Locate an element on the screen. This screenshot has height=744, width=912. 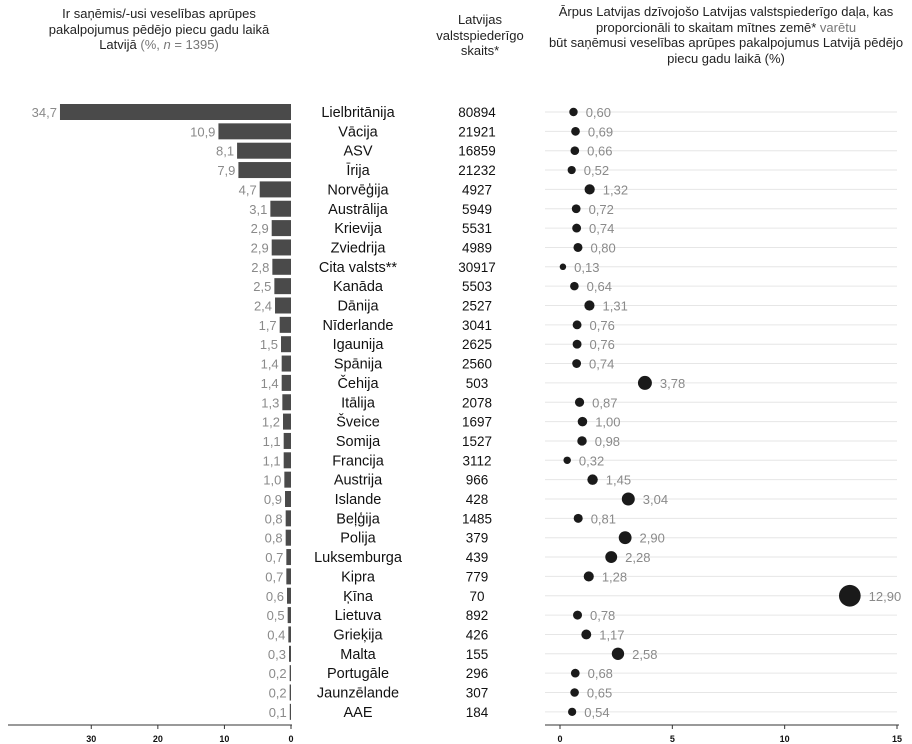
country-label: Čehija is located at coordinates (358, 383).